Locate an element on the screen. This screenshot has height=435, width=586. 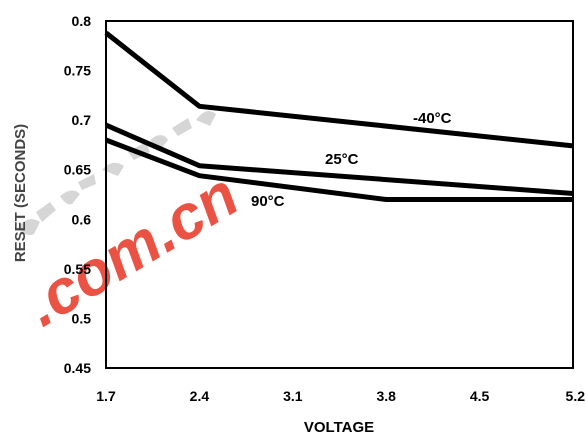
x-tick-label: 1.7 is located at coordinates (106, 396).